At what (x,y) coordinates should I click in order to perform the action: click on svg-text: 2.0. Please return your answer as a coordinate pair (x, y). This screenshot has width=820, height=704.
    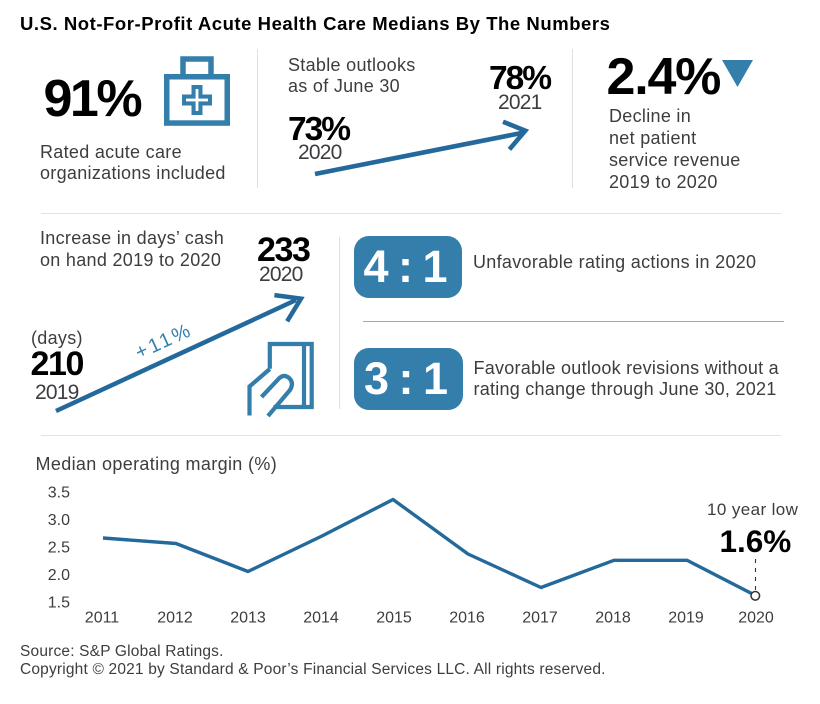
    Looking at the image, I should click on (59, 575).